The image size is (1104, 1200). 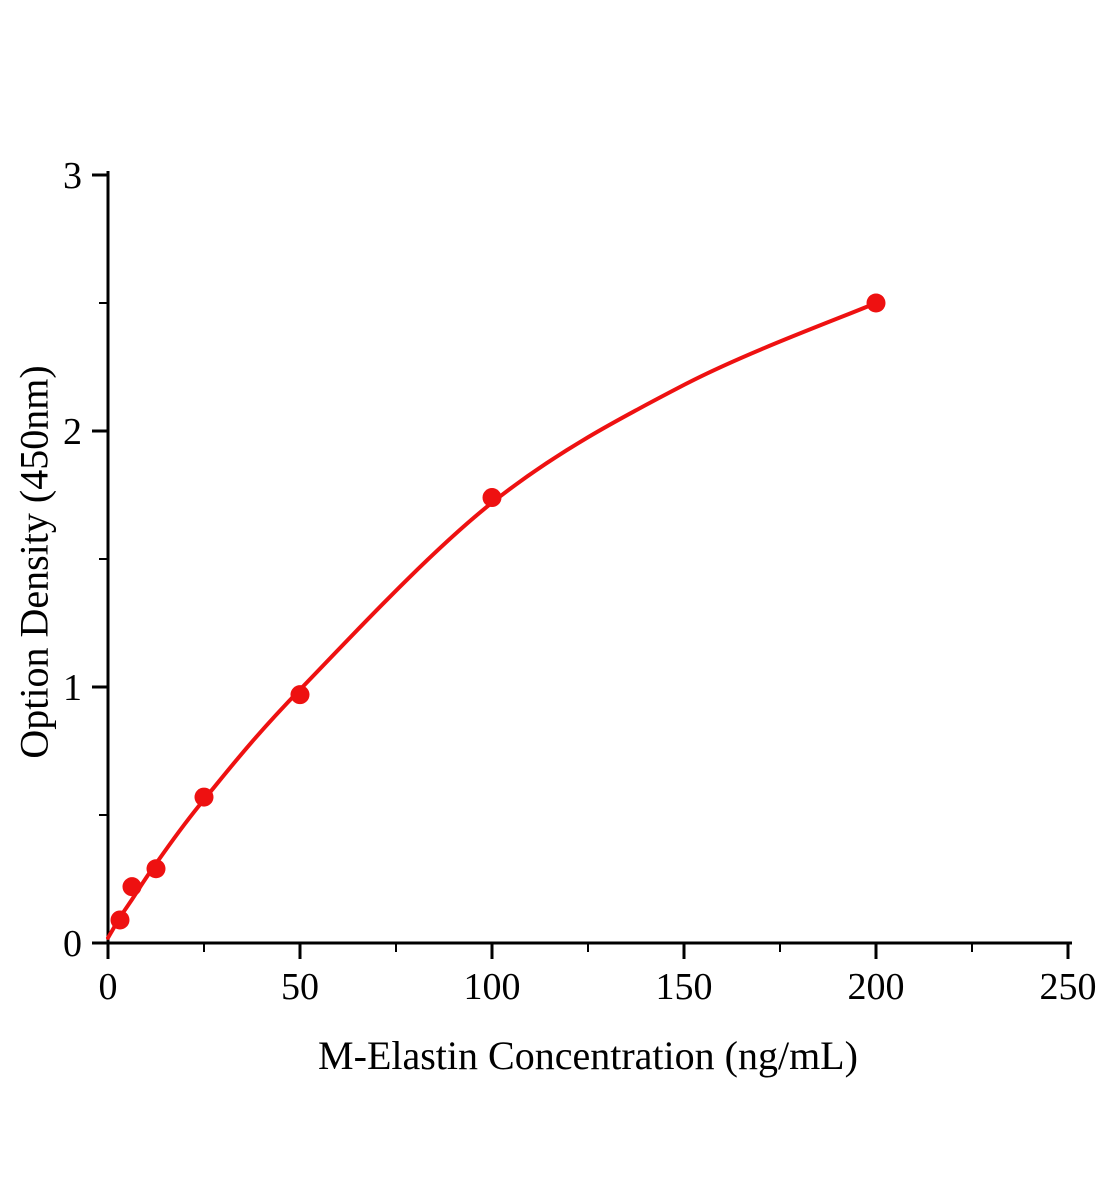 I want to click on y-tick-label: 3, so click(x=72, y=176).